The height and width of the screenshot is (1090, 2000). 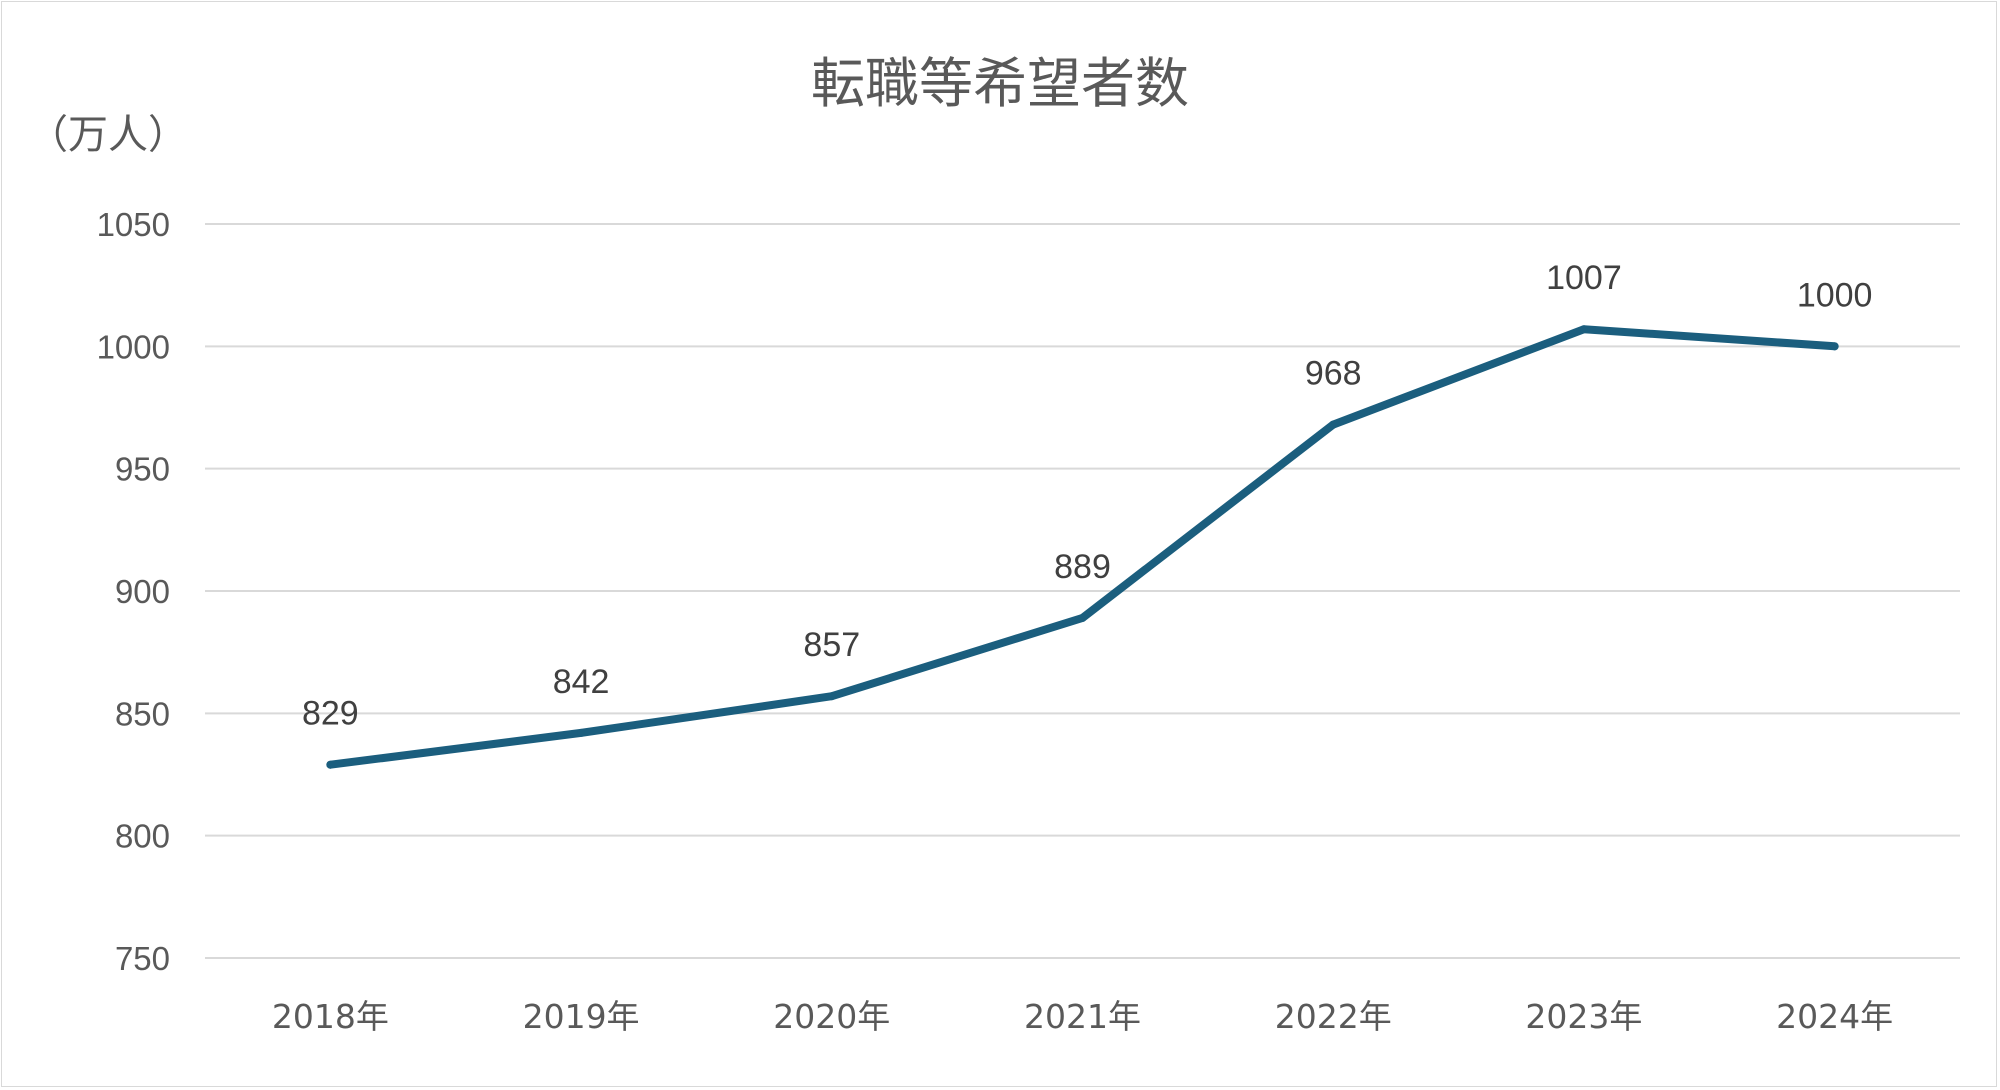 What do you see at coordinates (1082, 567) in the screenshot?
I see `data-label: 889` at bounding box center [1082, 567].